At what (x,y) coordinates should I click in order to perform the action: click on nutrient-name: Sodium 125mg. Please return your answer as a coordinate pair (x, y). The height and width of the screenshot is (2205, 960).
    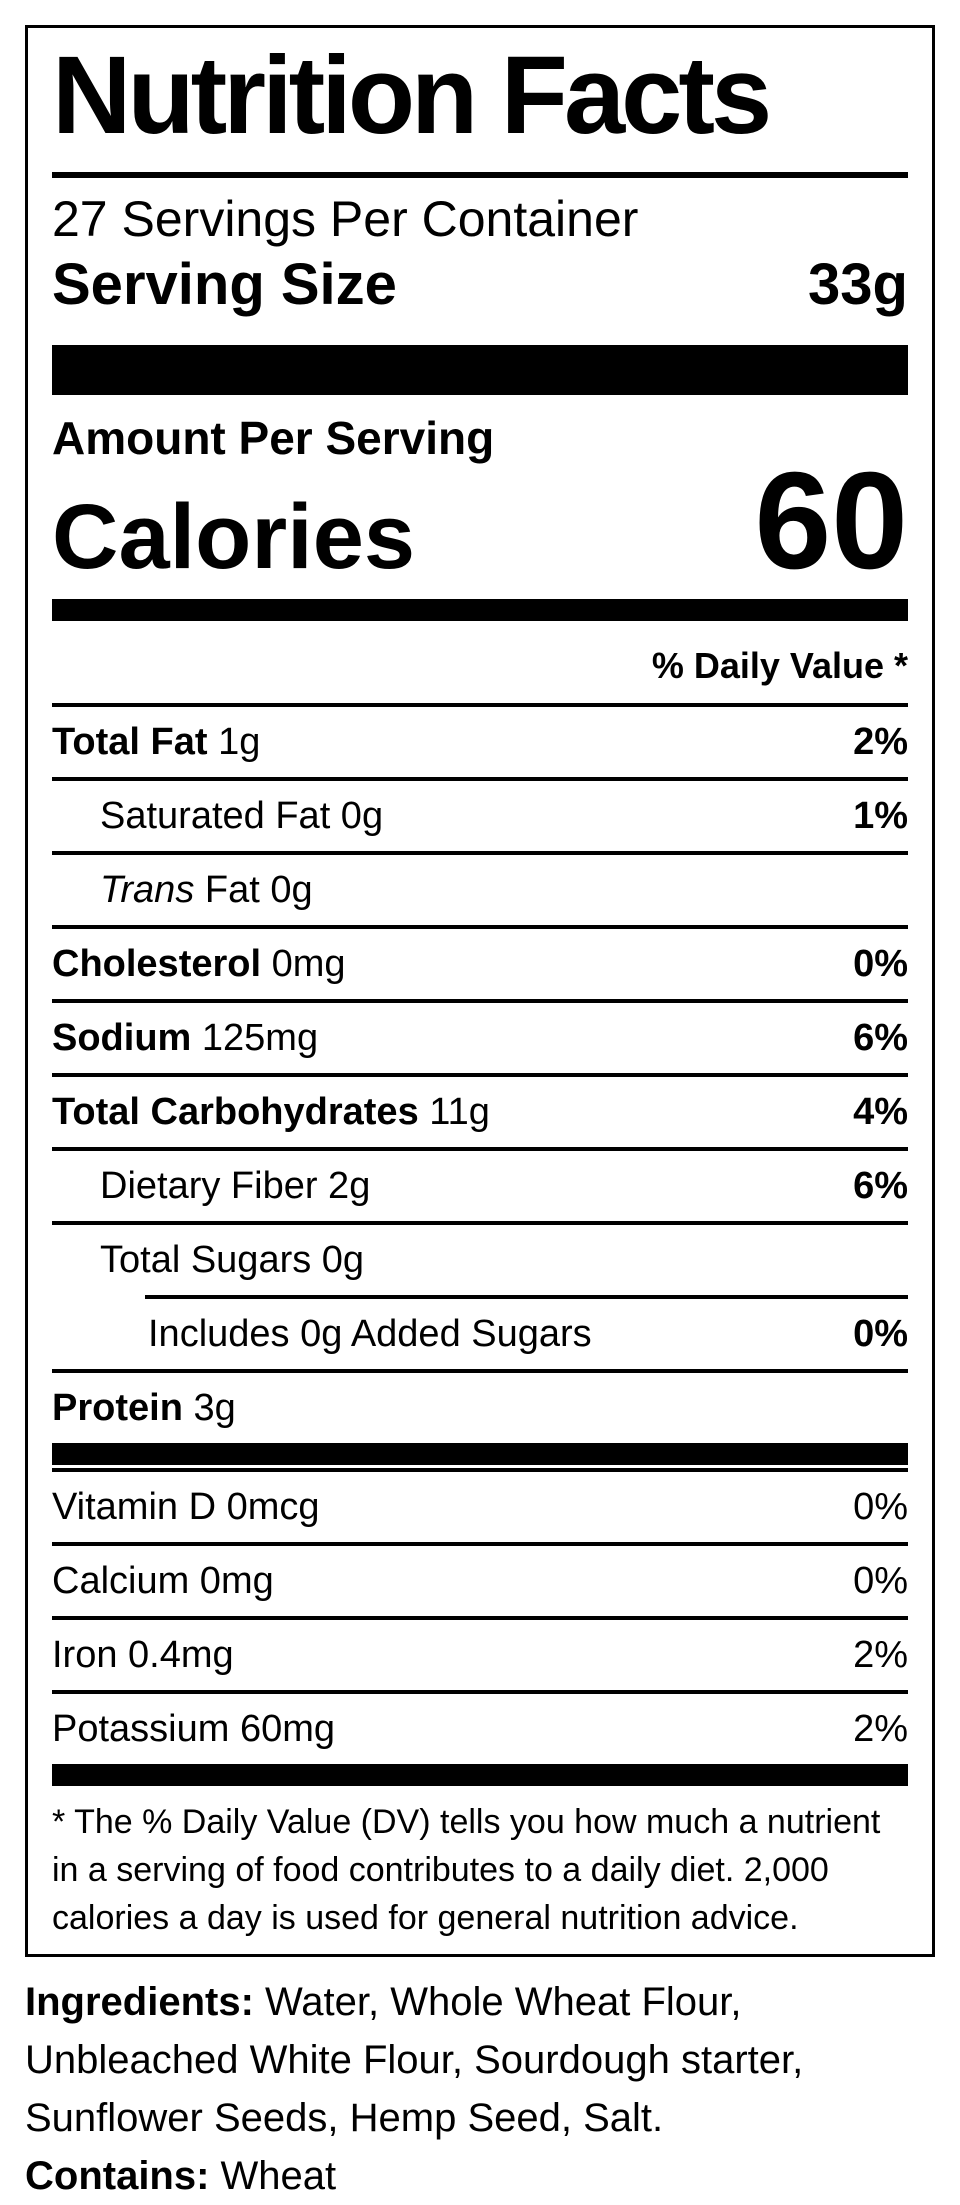
    Looking at the image, I should click on (185, 1038).